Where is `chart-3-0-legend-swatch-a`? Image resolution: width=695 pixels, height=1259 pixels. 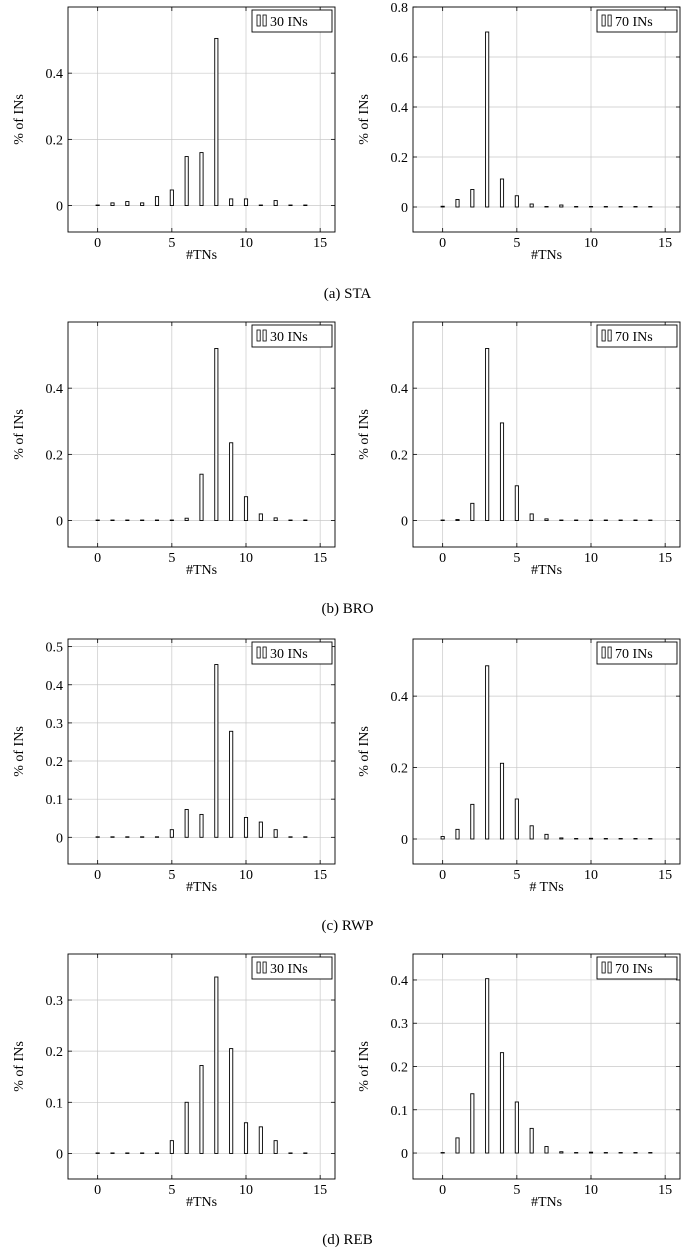 chart-3-0-legend-swatch-a is located at coordinates (258, 967).